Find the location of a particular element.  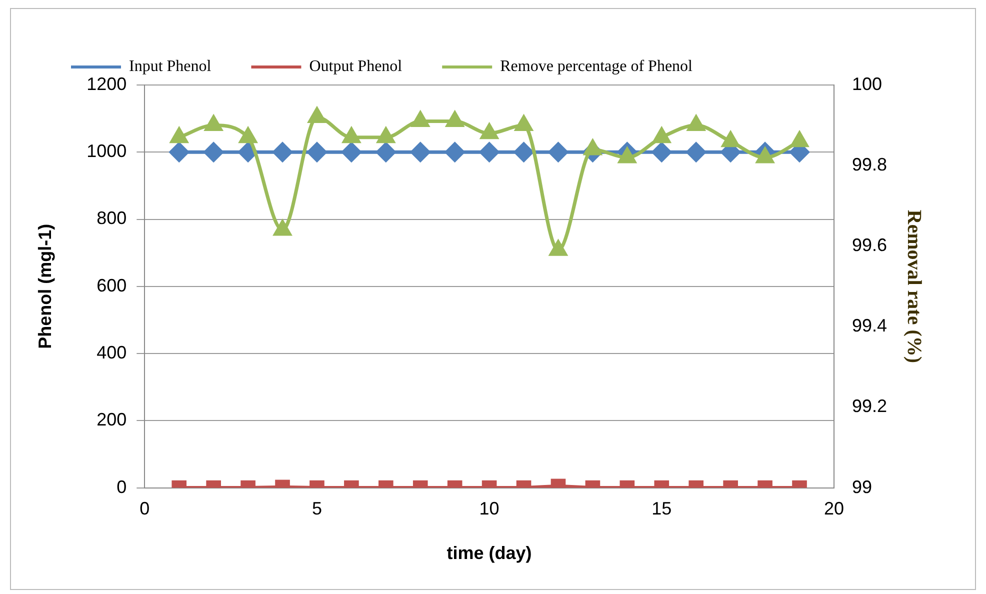

y2-tick-label: 99.8 is located at coordinates (870, 164).